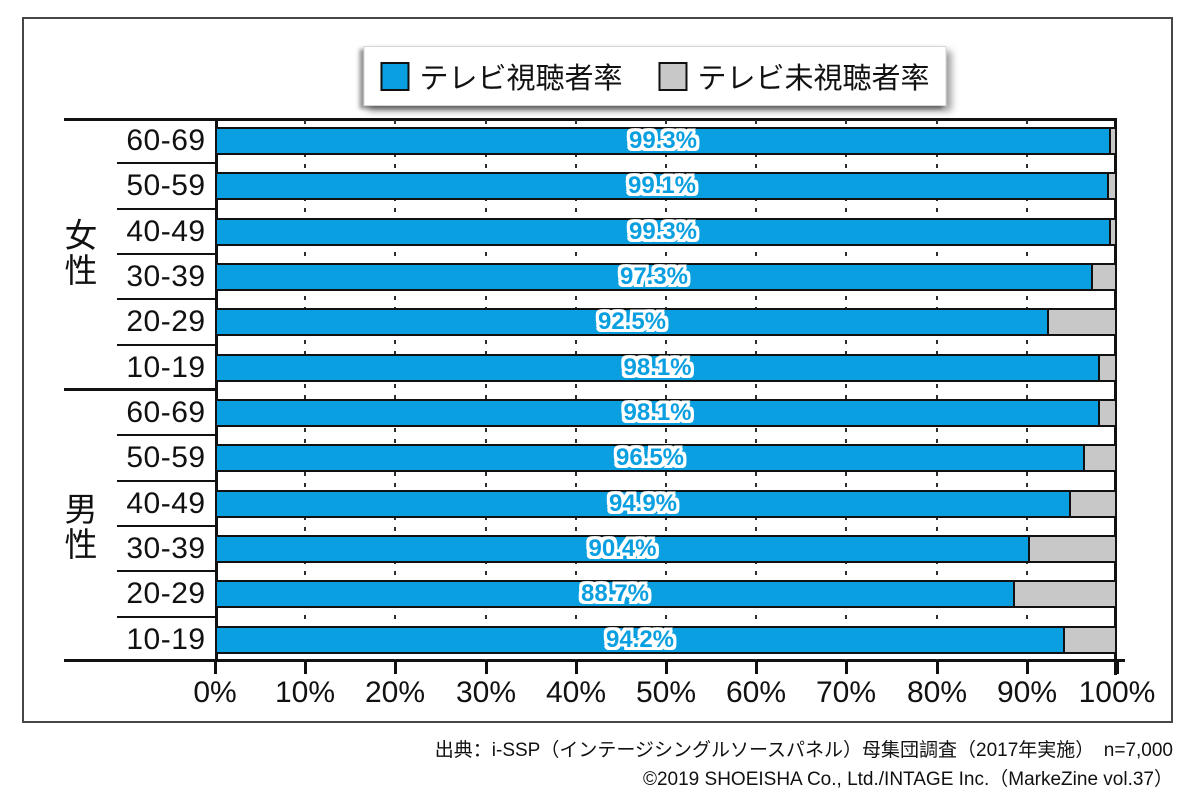  What do you see at coordinates (215, 692) in the screenshot?
I see `x-tick-label-0%: 0%` at bounding box center [215, 692].